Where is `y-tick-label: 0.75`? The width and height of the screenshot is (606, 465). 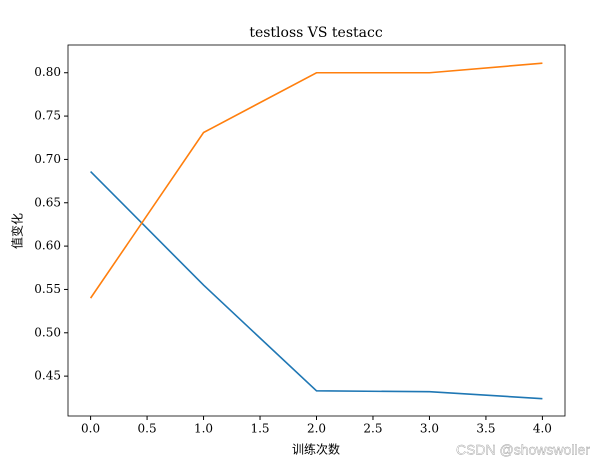 y-tick-label: 0.75 is located at coordinates (47, 116).